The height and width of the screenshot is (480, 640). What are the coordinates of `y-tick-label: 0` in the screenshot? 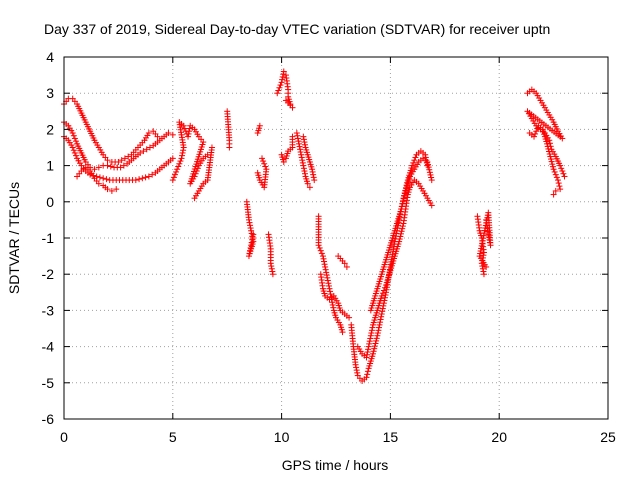 It's located at (50, 202).